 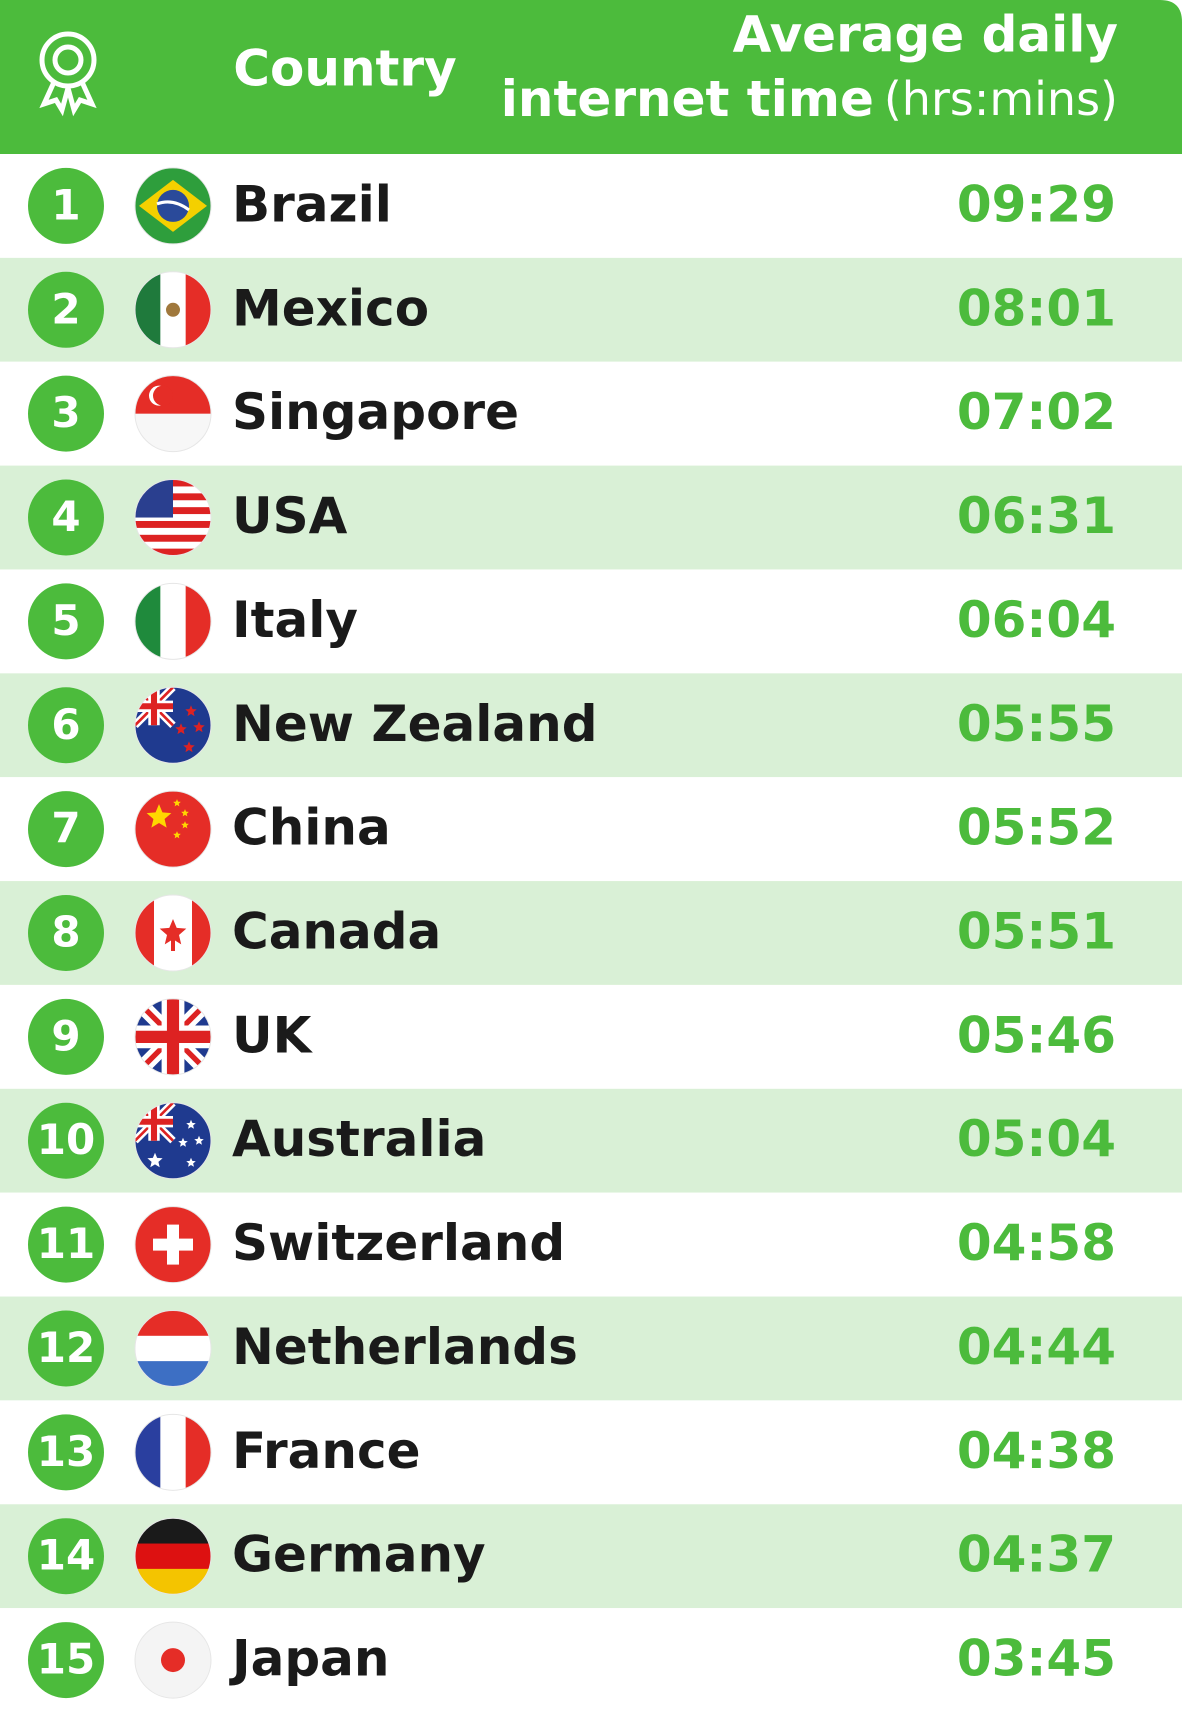 I want to click on internet-time: 05:46, so click(x=1036, y=1035).